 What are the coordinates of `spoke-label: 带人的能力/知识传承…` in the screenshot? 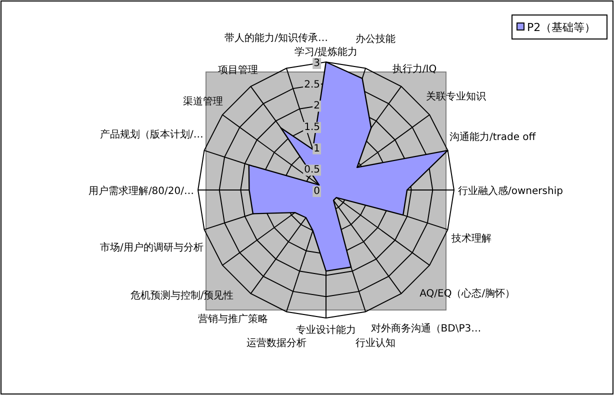 It's located at (276, 38).